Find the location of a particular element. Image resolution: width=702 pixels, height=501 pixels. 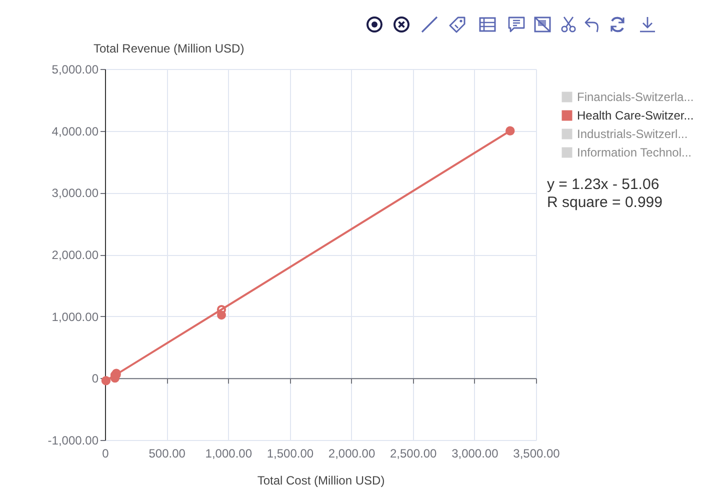

x-tick-label: 2,500.00 is located at coordinates (414, 453).